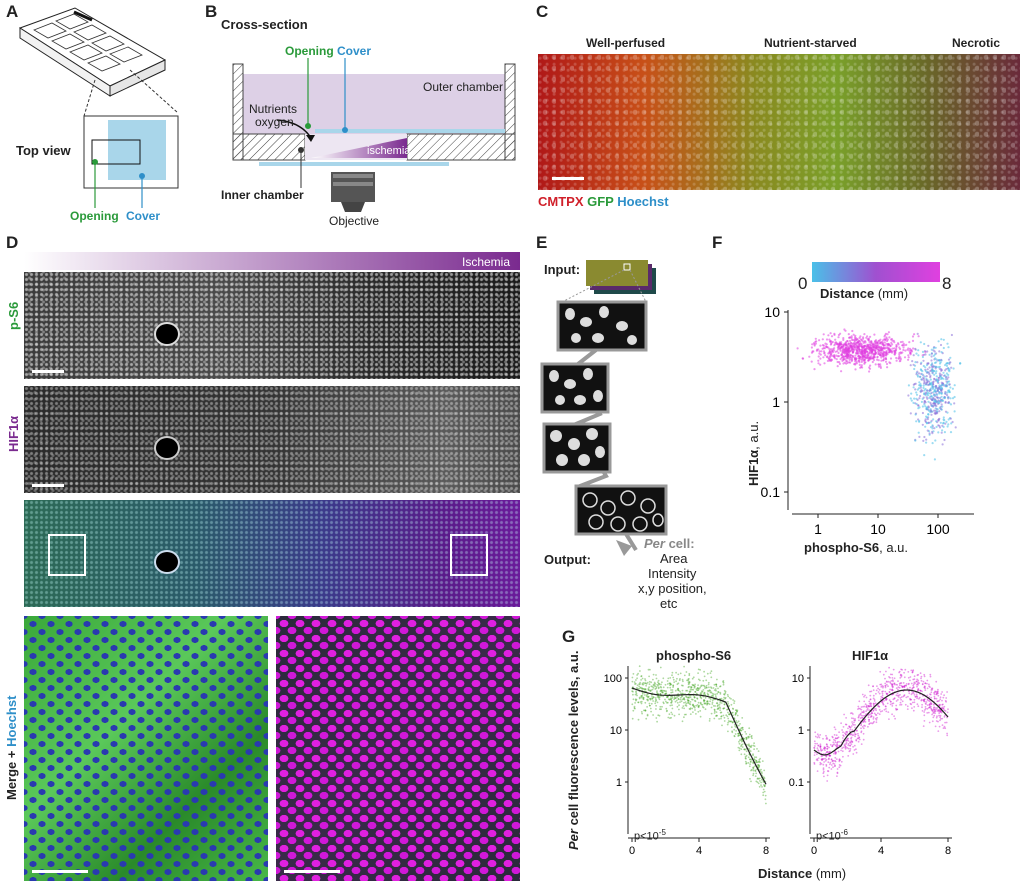 Image resolution: width=1024 pixels, height=886 pixels. What do you see at coordinates (891, 293) in the screenshot?
I see `cbar-unit: (mm)` at bounding box center [891, 293].